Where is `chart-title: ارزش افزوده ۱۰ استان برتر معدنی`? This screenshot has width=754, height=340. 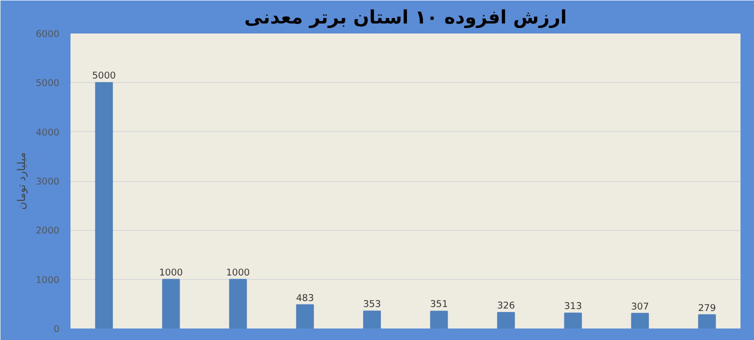 chart-title: ارزش افزوده ۱۰ استان برتر معدنی is located at coordinates (405, 18).